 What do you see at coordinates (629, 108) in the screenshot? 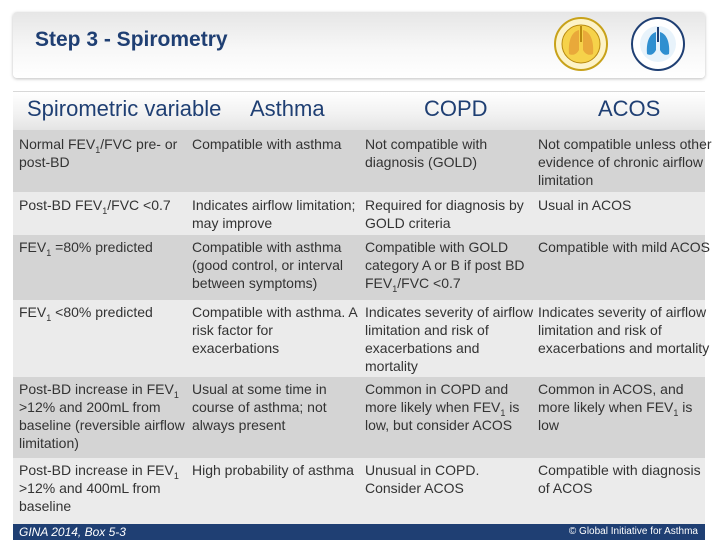
I see `column-header-acos: ACOS` at bounding box center [629, 108].